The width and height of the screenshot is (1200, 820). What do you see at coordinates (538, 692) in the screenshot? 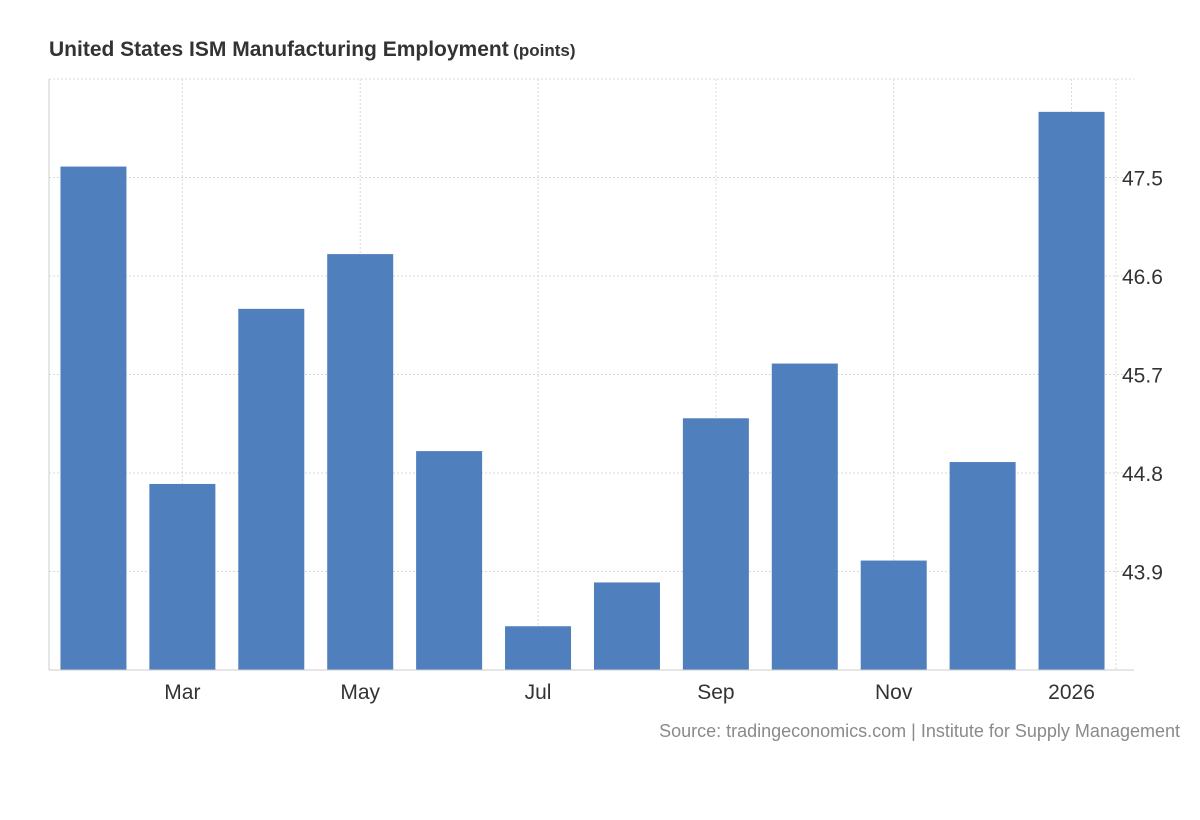
I see `x-tick-label: Jul` at bounding box center [538, 692].